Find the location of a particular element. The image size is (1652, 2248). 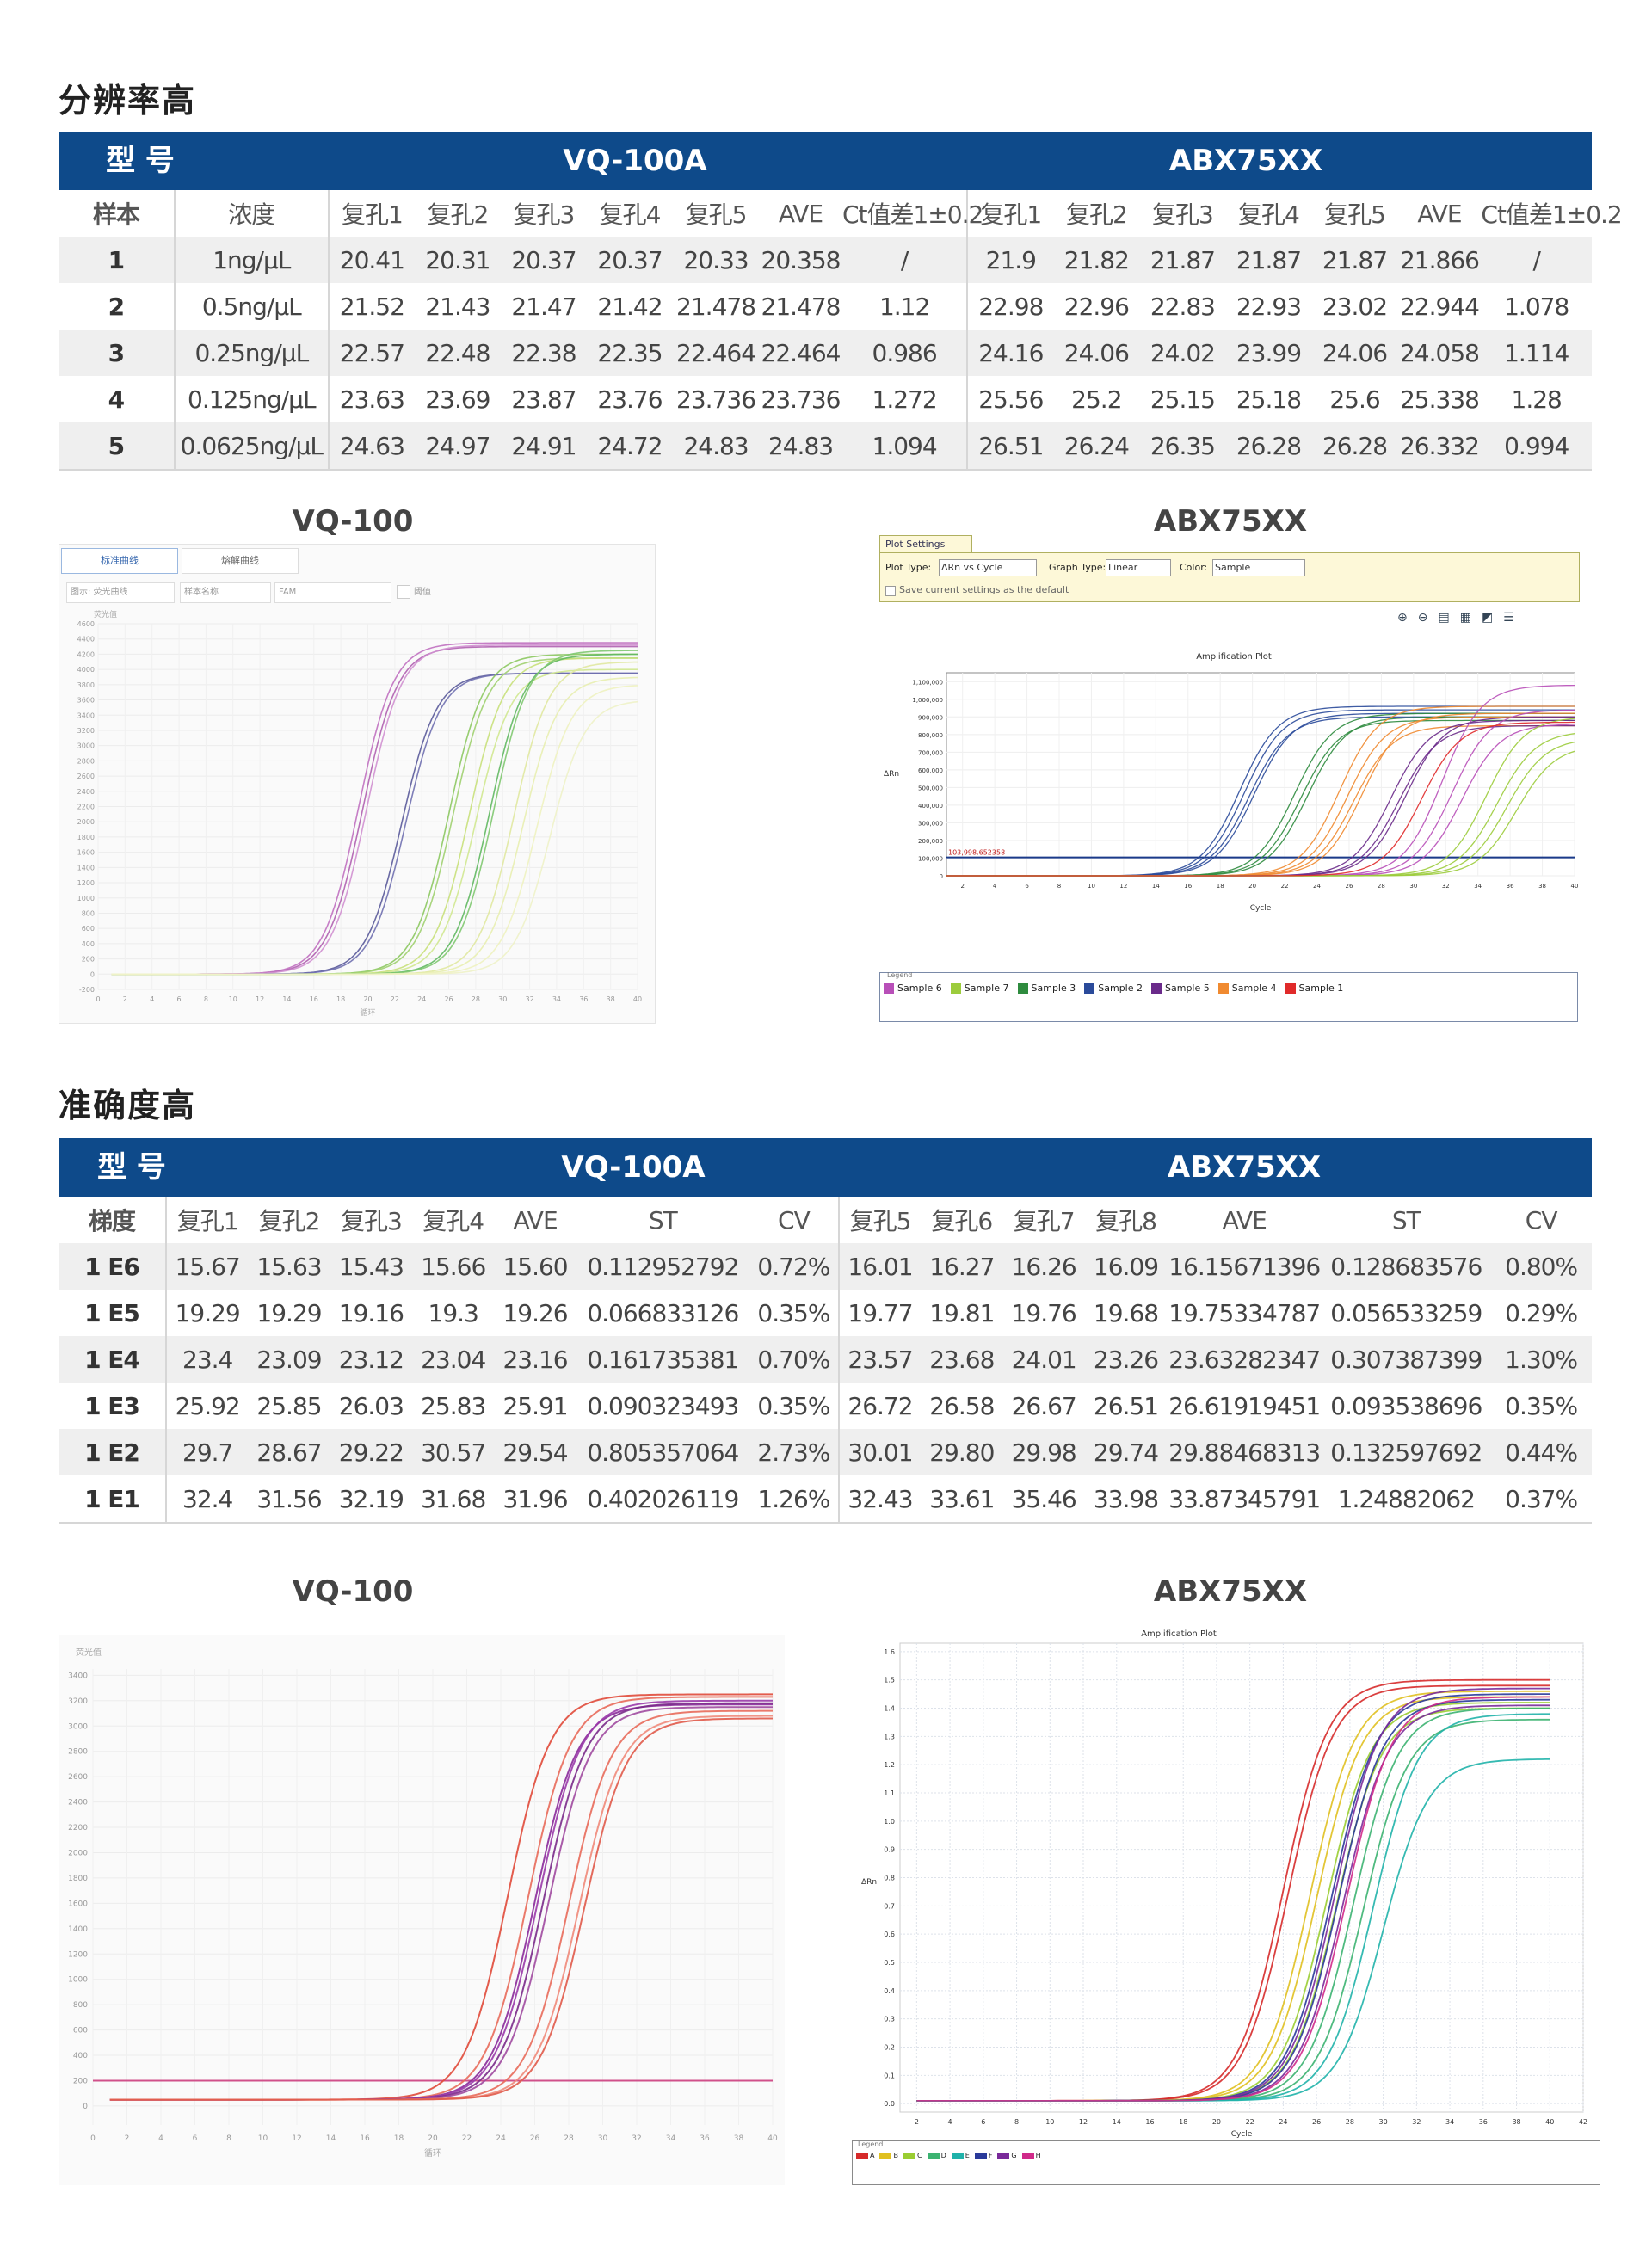

channel-select: FAM is located at coordinates (332, 592).